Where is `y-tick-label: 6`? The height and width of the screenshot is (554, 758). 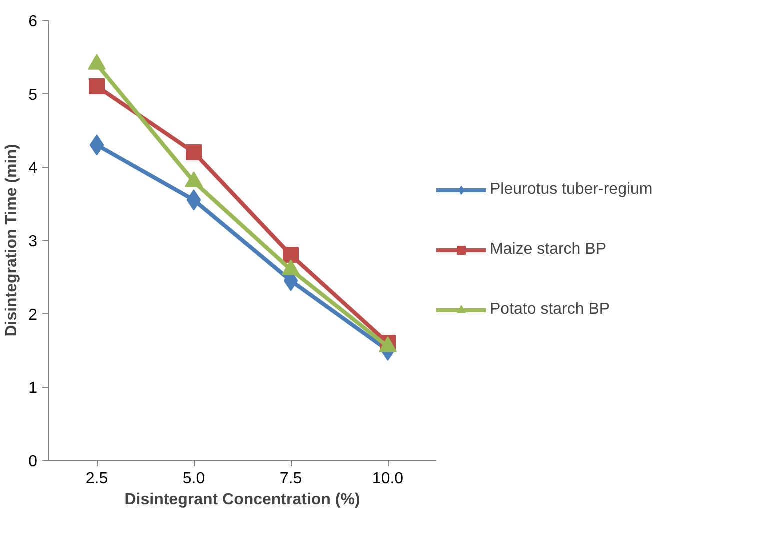
y-tick-label: 6 is located at coordinates (33, 22).